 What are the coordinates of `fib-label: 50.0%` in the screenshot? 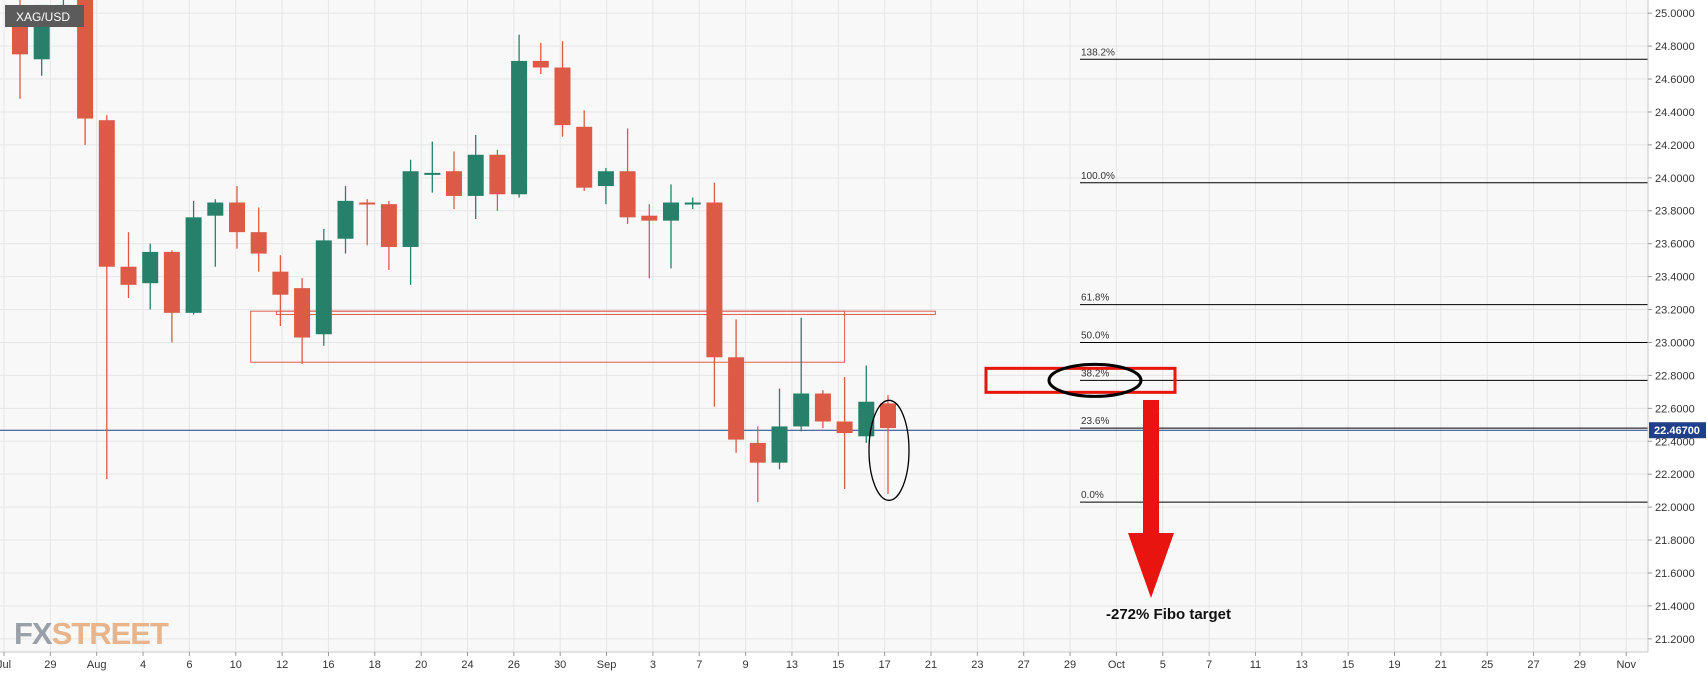 It's located at (1095, 335).